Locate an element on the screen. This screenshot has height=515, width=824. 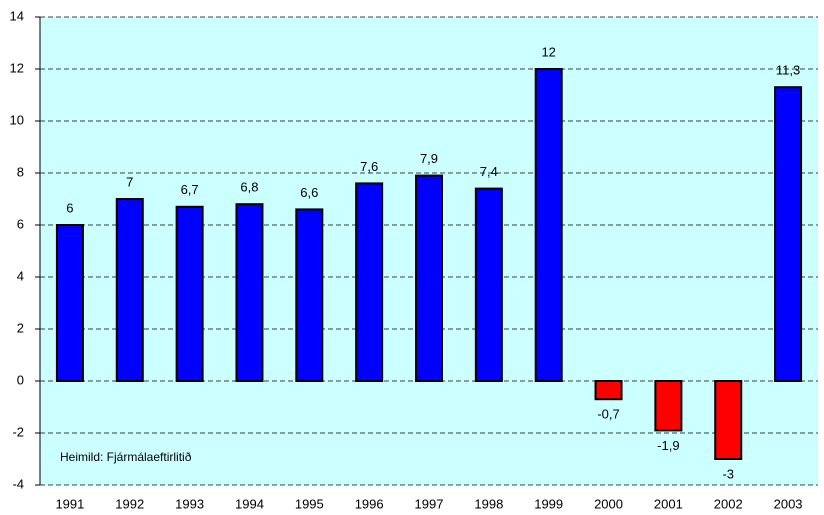
x-tick-label: 2001 is located at coordinates (668, 503).